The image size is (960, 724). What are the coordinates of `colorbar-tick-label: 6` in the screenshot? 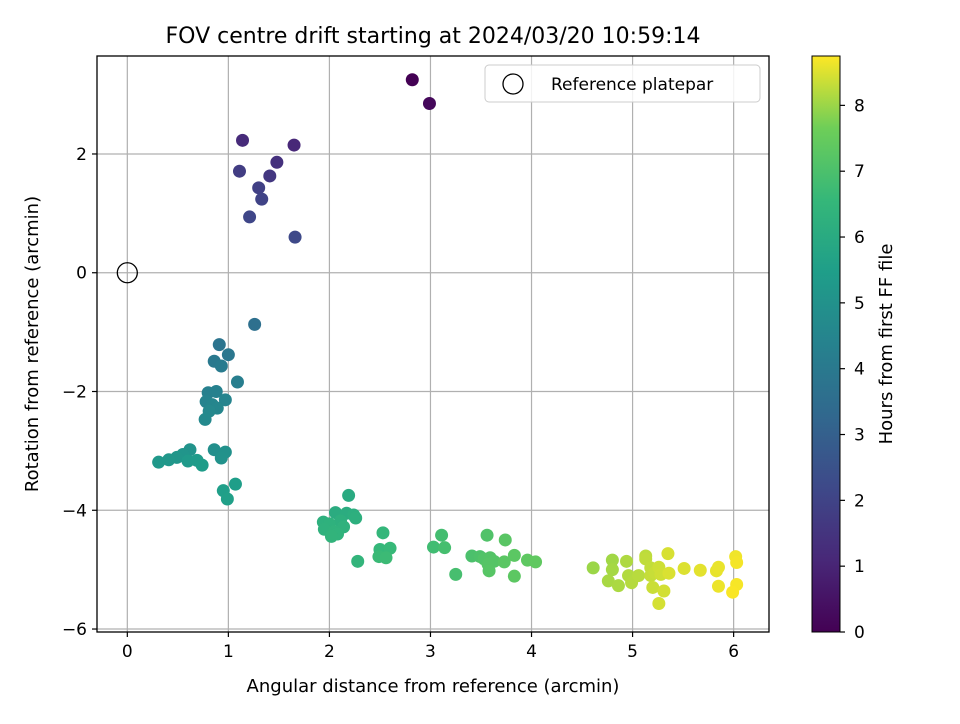 It's located at (859, 238).